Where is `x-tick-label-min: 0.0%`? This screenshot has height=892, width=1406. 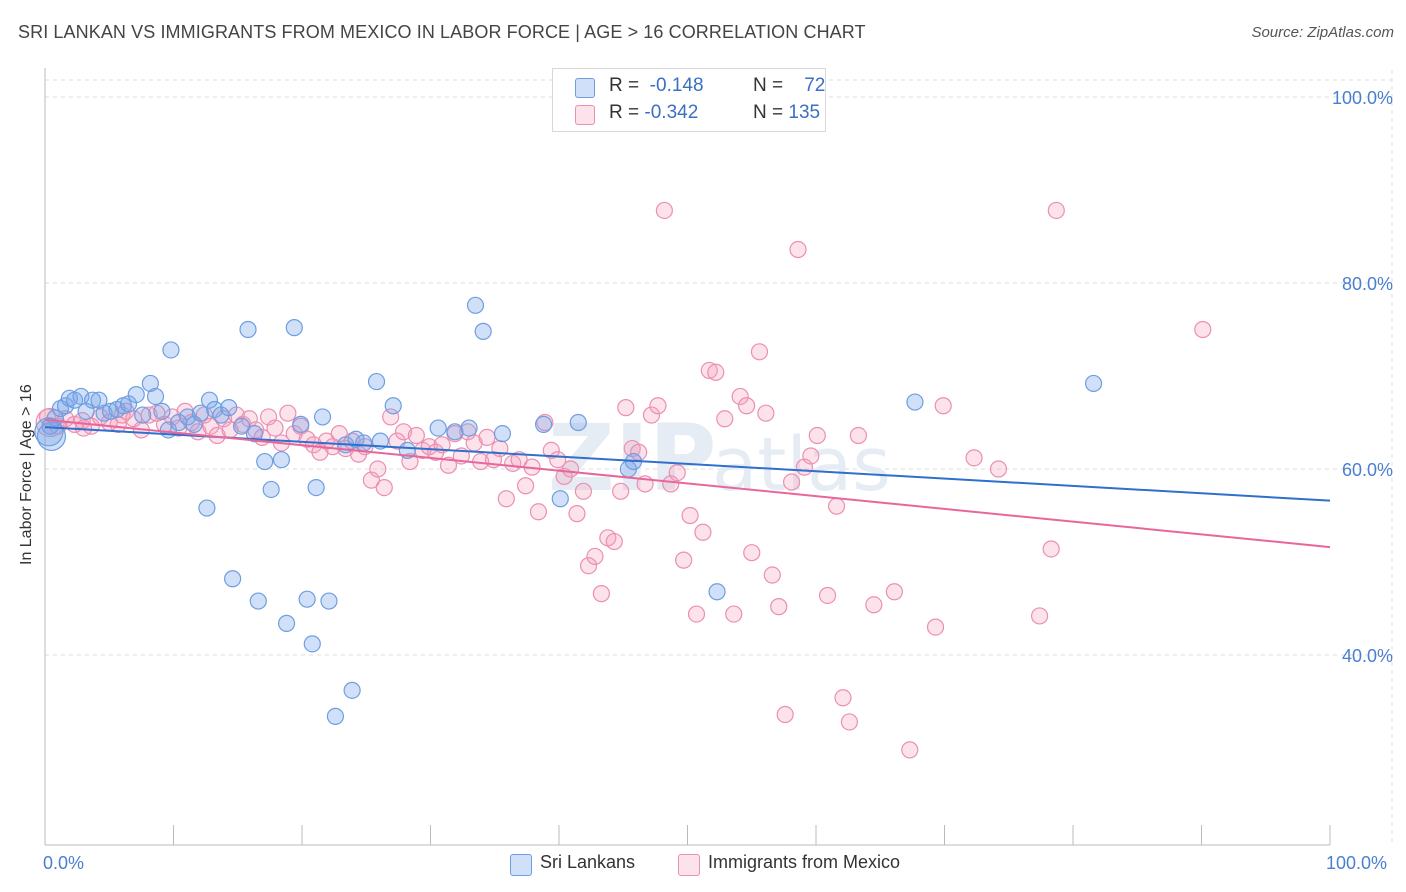
x-tick-label-min: 0.0% is located at coordinates (64, 863).